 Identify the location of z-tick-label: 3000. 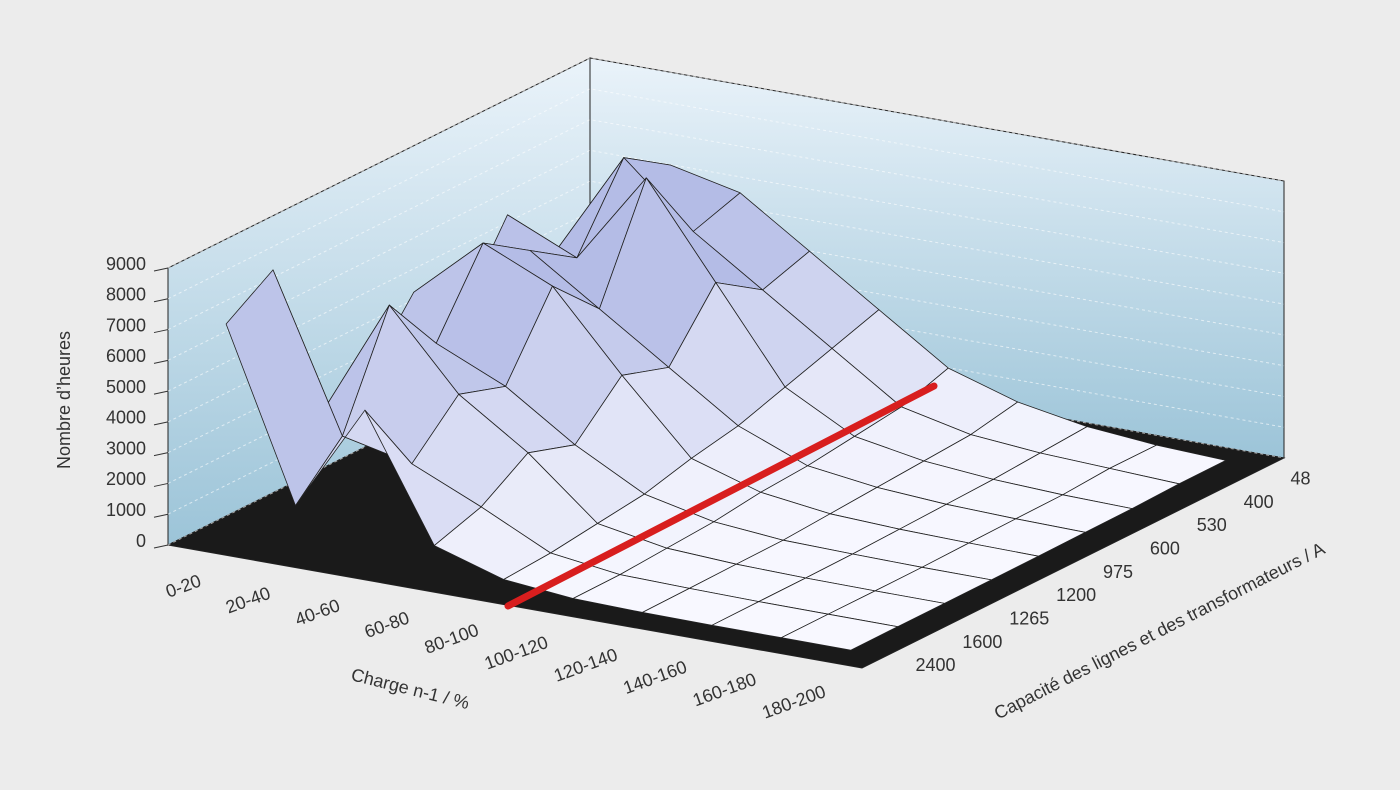
(126, 448).